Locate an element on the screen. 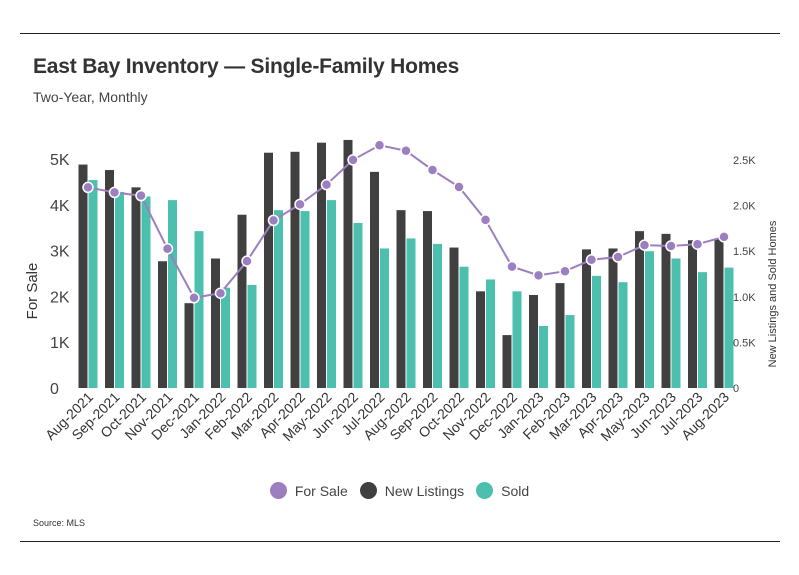  y-tick-label: 4K is located at coordinates (60, 206).